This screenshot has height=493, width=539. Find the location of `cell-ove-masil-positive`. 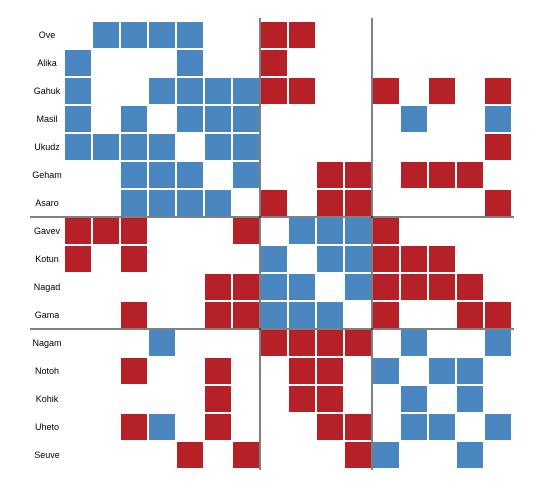

cell-ove-masil-positive is located at coordinates (162, 35).